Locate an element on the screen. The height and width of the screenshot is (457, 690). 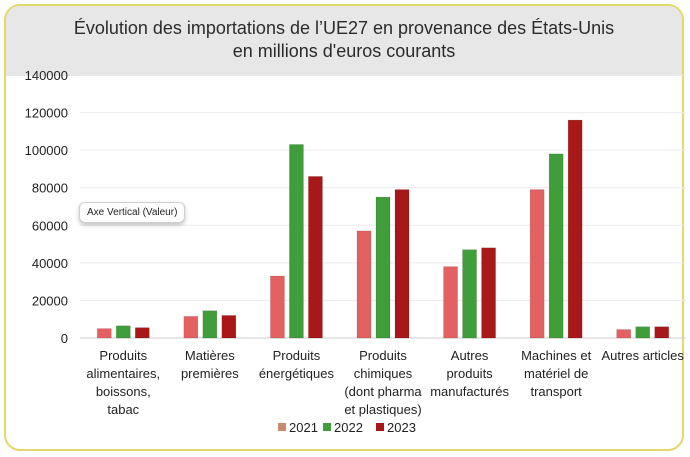
x-category-label: et plastiques) is located at coordinates (382, 409).